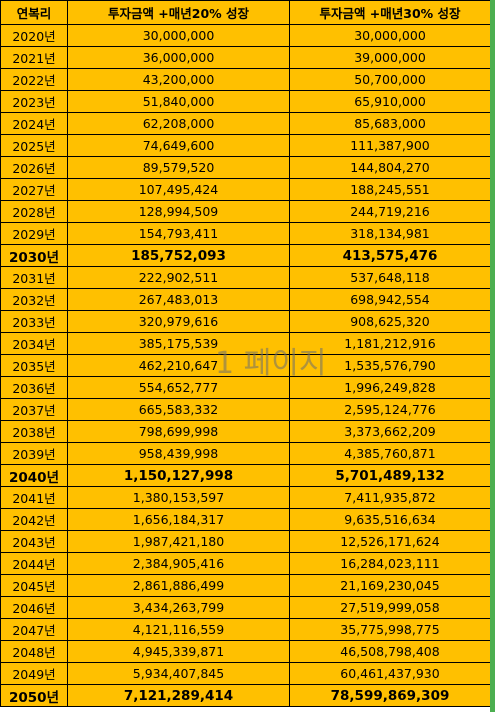 The height and width of the screenshot is (712, 495). I want to click on value-cell: 1,987,421,180, so click(178, 541).